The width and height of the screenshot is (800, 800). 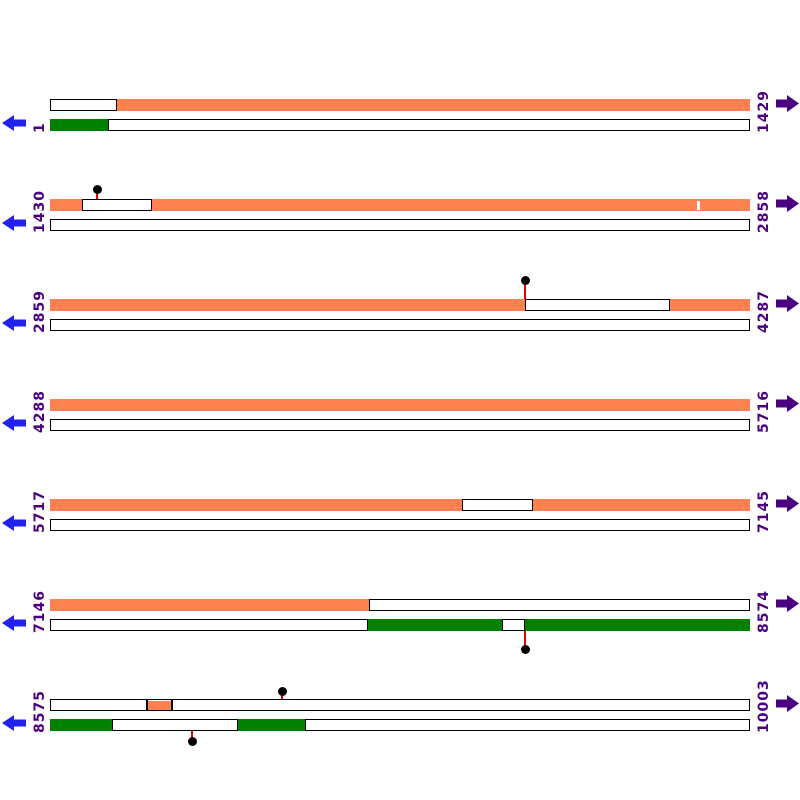 What do you see at coordinates (40, 511) in the screenshot?
I see `row-start-position-label: 5717` at bounding box center [40, 511].